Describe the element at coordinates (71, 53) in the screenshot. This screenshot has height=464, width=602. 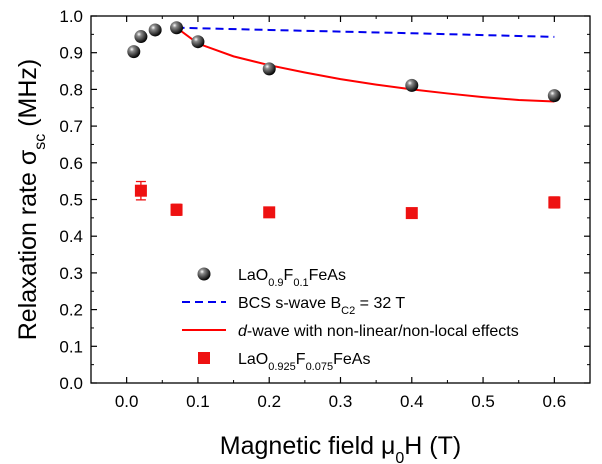
I see `y-tick-label: 0.9` at that location.